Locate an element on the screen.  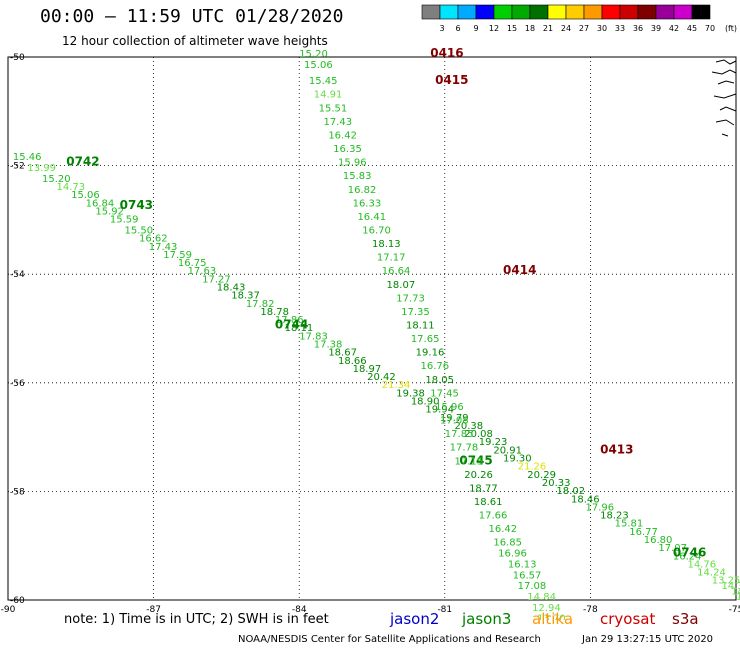
swh-value: 18.78 is located at coordinates (274, 312).